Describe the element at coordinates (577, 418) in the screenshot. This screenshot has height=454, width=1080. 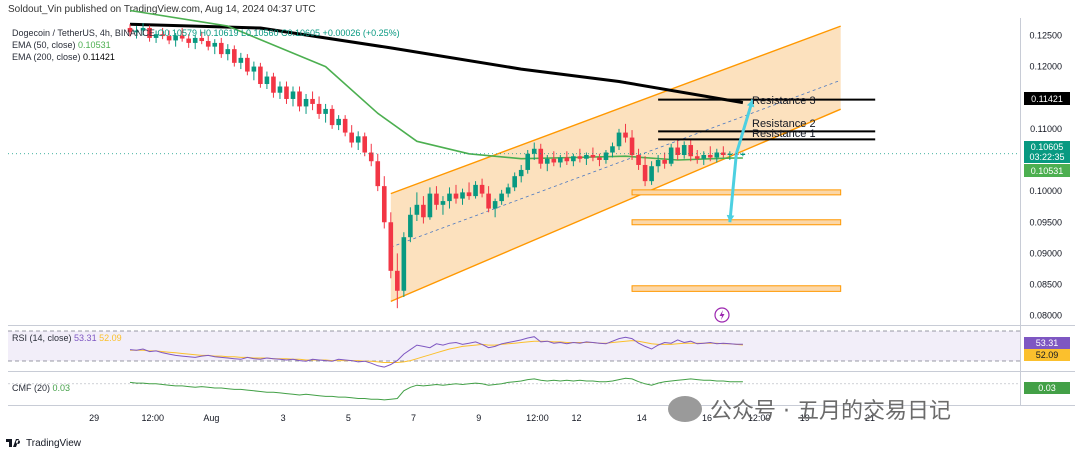
I see `time-tick-label: 12` at that location.